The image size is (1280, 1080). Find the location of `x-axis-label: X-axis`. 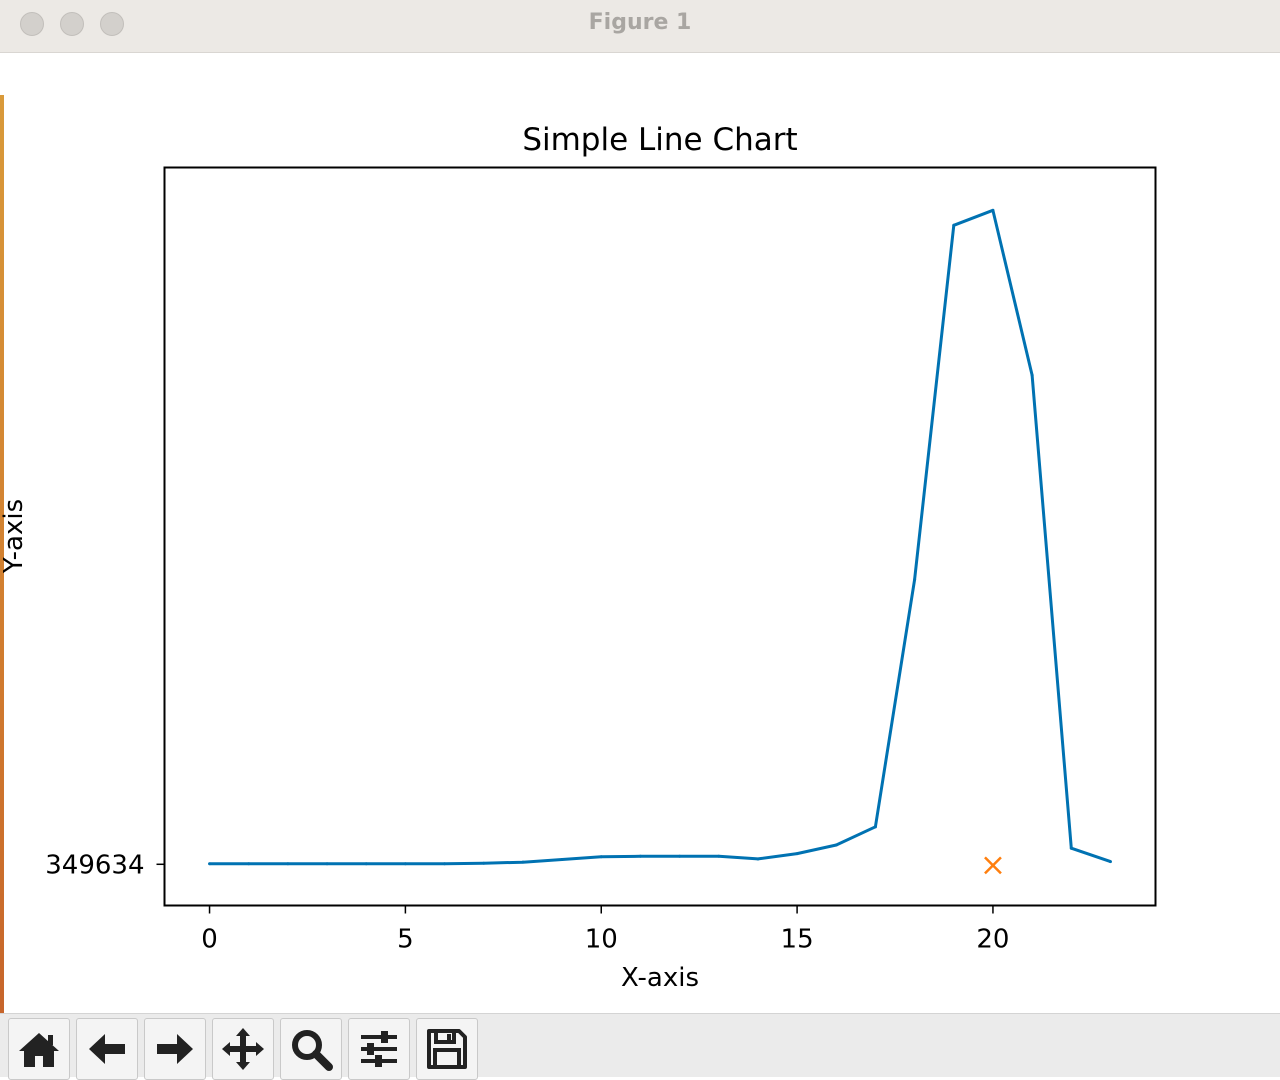

x-axis-label: X-axis is located at coordinates (660, 978).